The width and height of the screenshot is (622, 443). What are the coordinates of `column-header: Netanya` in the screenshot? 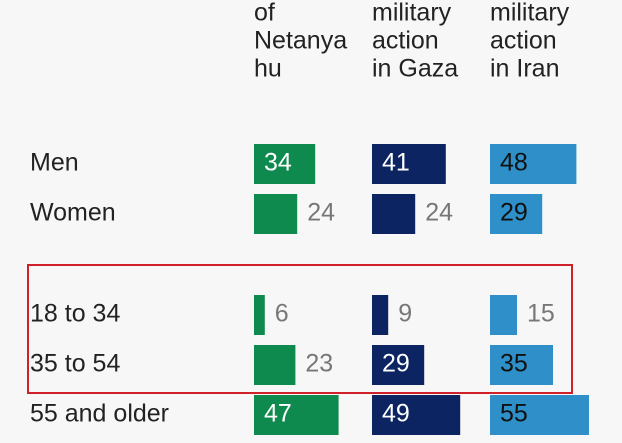 It's located at (300, 41).